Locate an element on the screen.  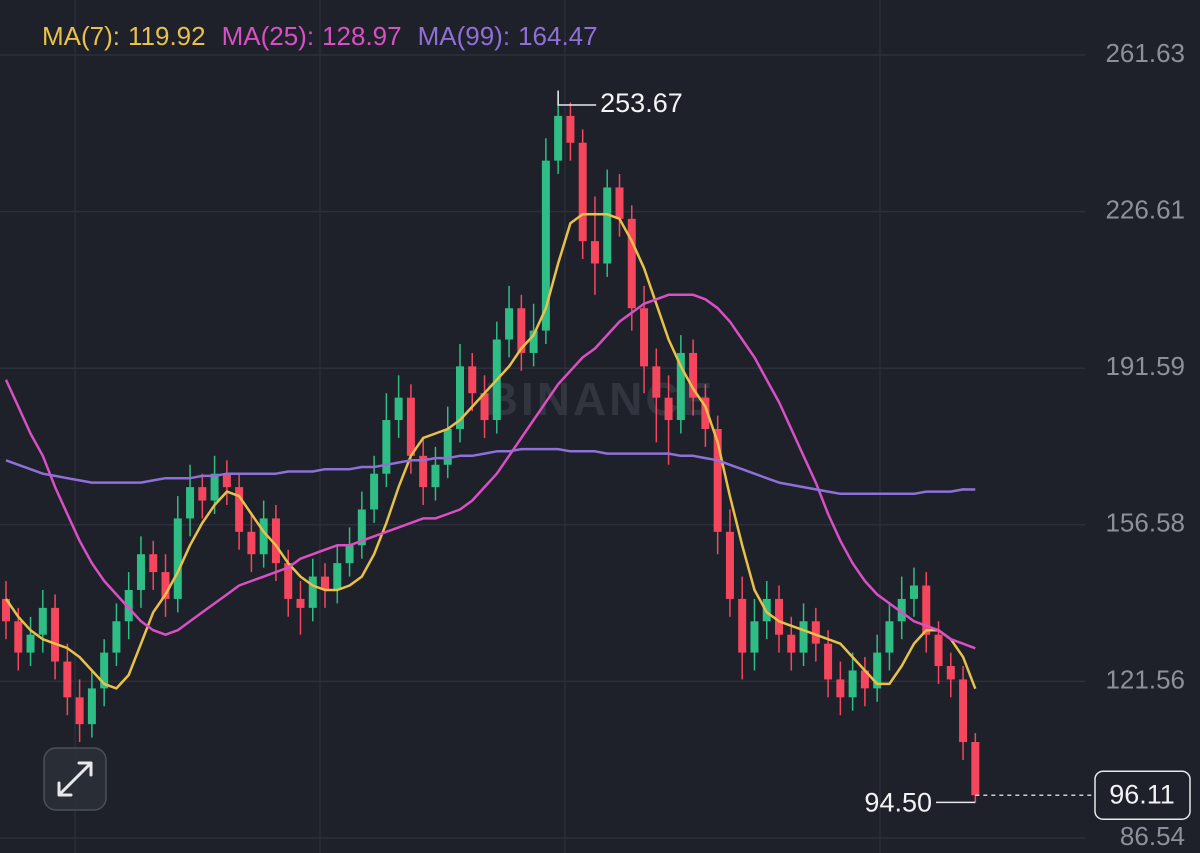
legend-name: MA(25): is located at coordinates (268, 36).